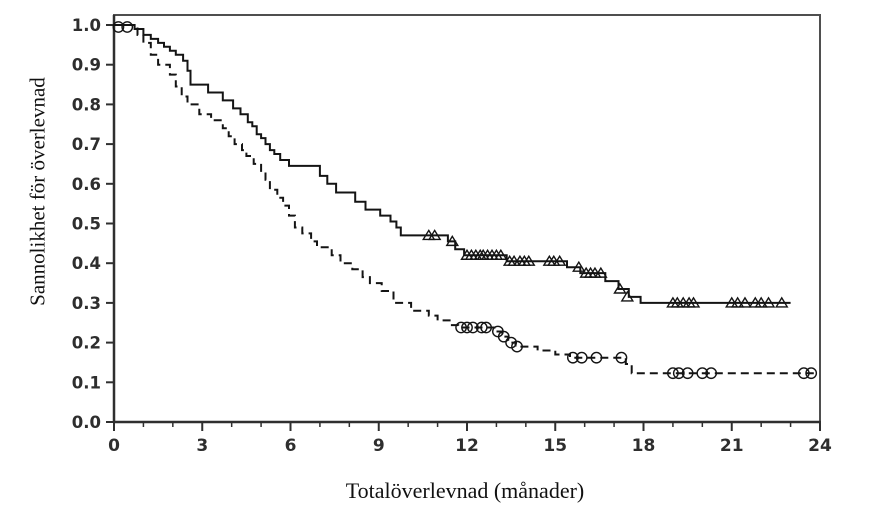 This screenshot has height=512, width=870. What do you see at coordinates (379, 446) in the screenshot?
I see `x-tick-label: 9` at bounding box center [379, 446].